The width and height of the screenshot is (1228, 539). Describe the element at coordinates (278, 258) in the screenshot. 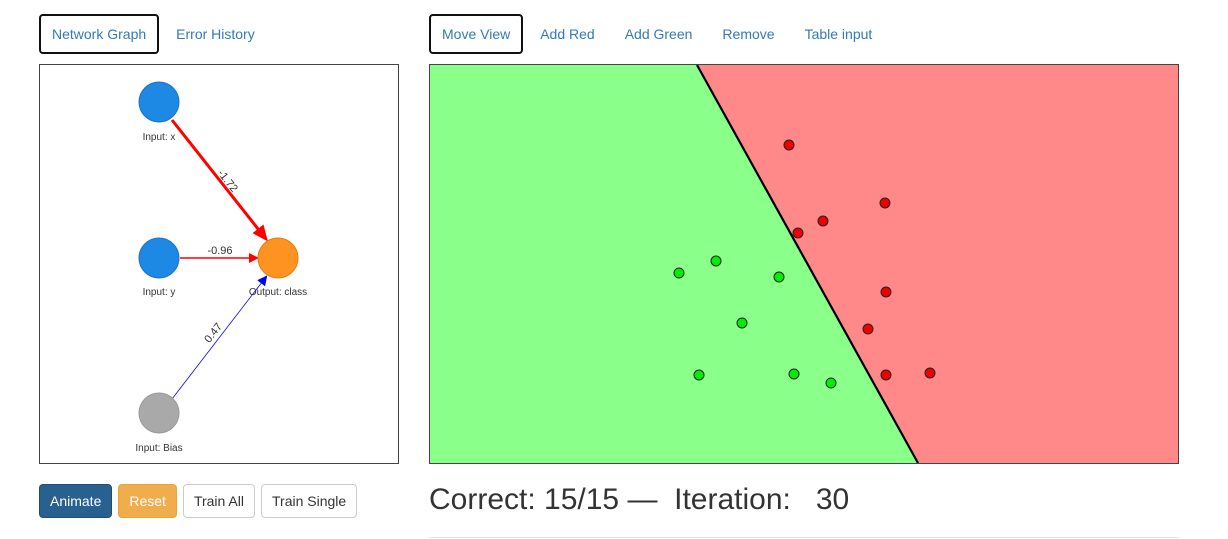

I see `output-node` at that location.